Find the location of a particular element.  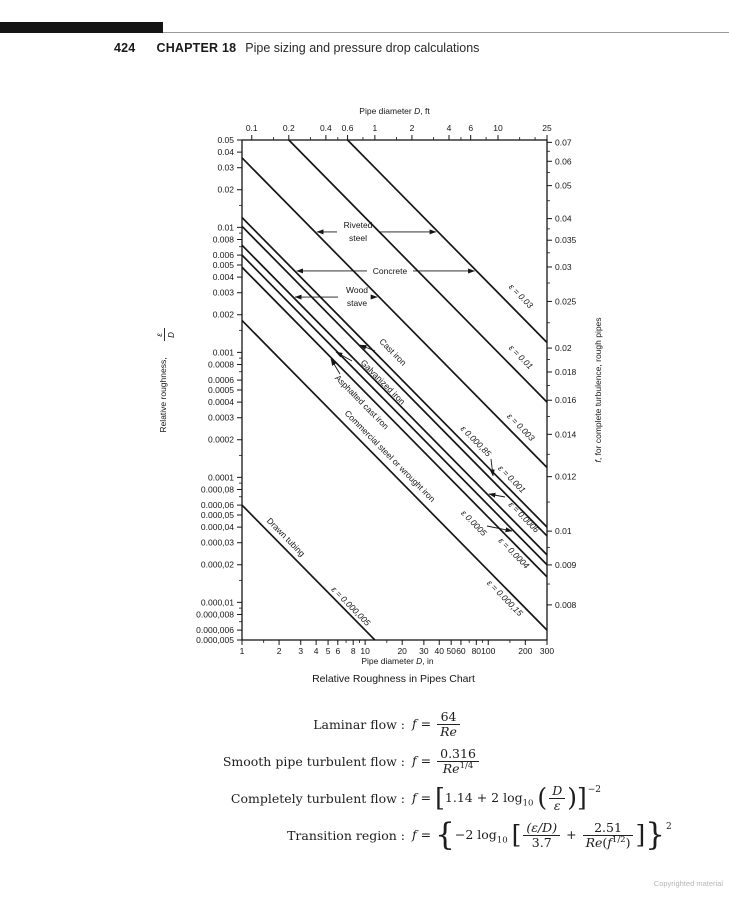

numerator: (ε/D) is located at coordinates (541, 828).